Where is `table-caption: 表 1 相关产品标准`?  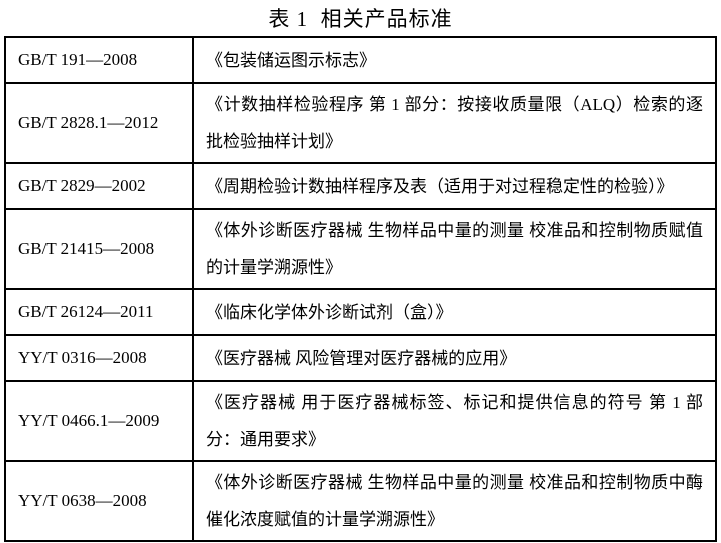
table-caption: 表 1 相关产品标准 is located at coordinates (360, 19).